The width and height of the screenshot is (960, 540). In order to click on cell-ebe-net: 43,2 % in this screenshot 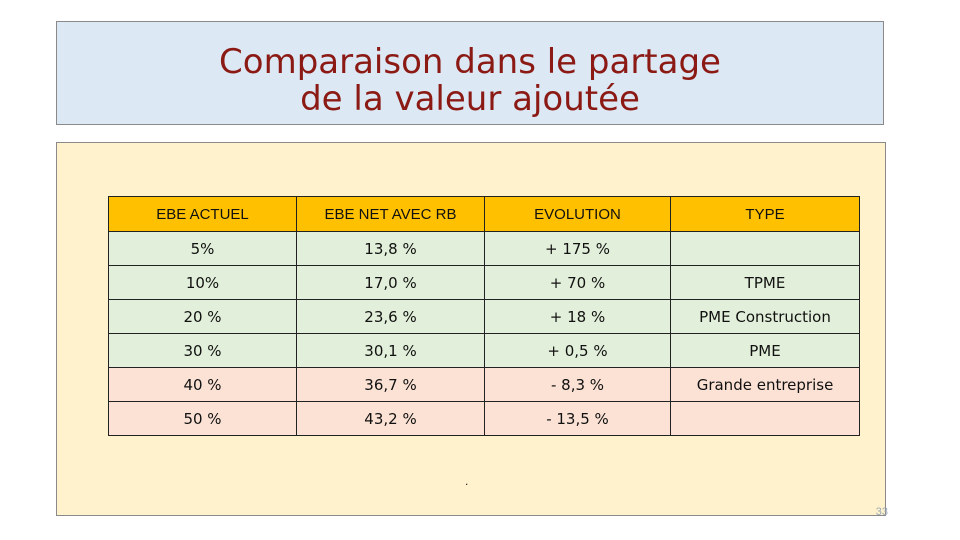, I will do `click(390, 418)`.